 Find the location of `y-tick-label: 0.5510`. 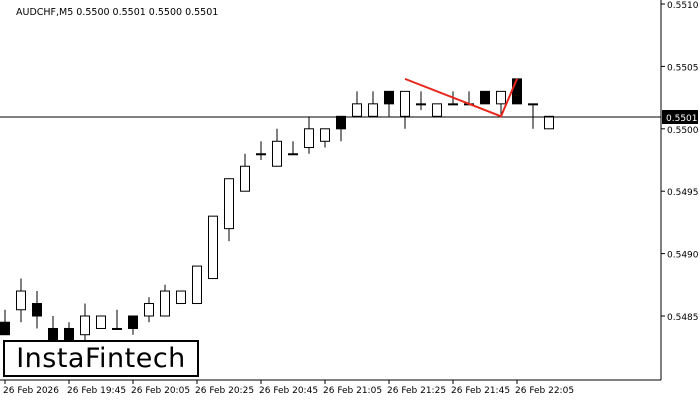

y-tick-label: 0.5510 is located at coordinates (683, 6).